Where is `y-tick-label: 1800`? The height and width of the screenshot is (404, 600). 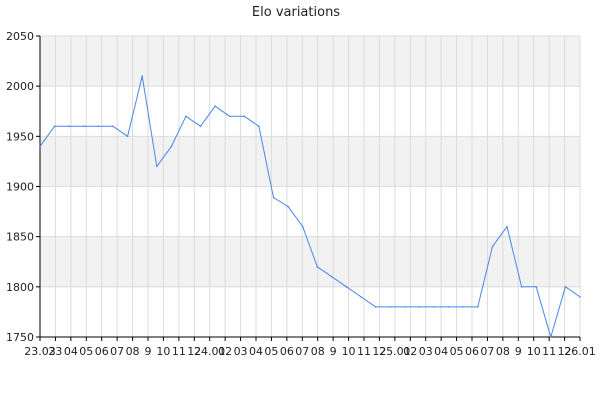
y-tick-label: 1800 is located at coordinates (20, 287).